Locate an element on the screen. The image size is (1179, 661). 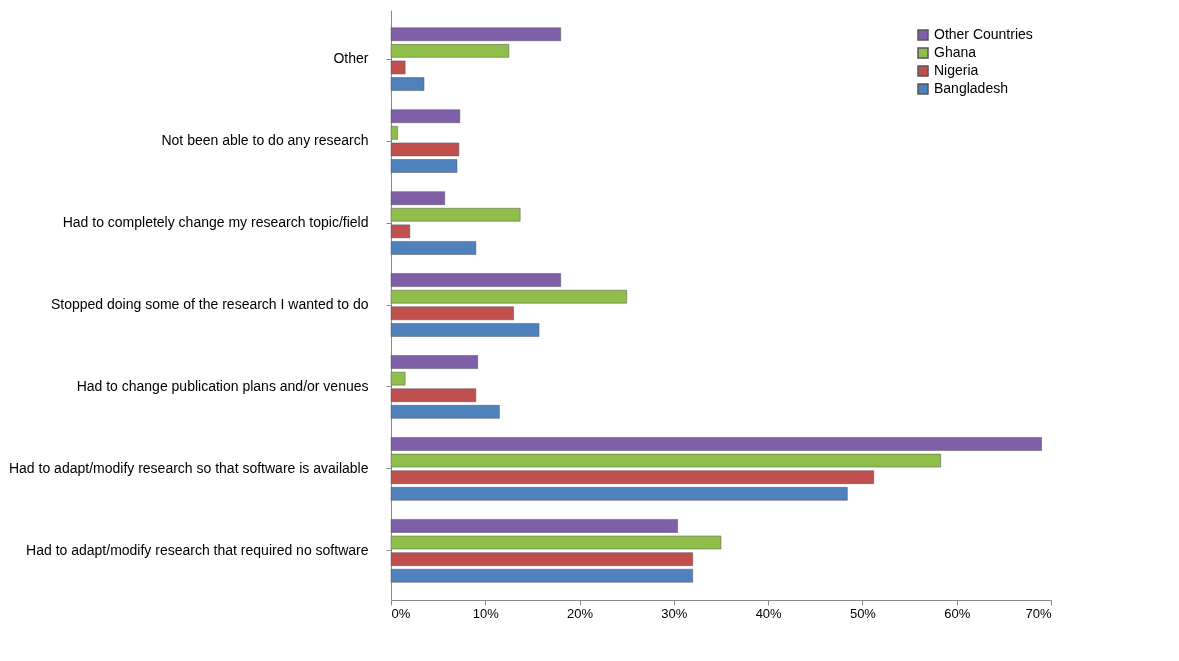
x-tick-label: 50% is located at coordinates (863, 613).